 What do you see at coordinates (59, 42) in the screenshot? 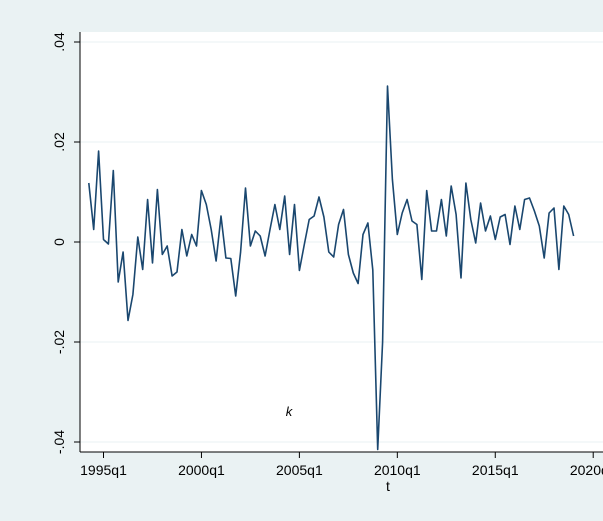
I see `y-tick-label: .04` at bounding box center [59, 42].